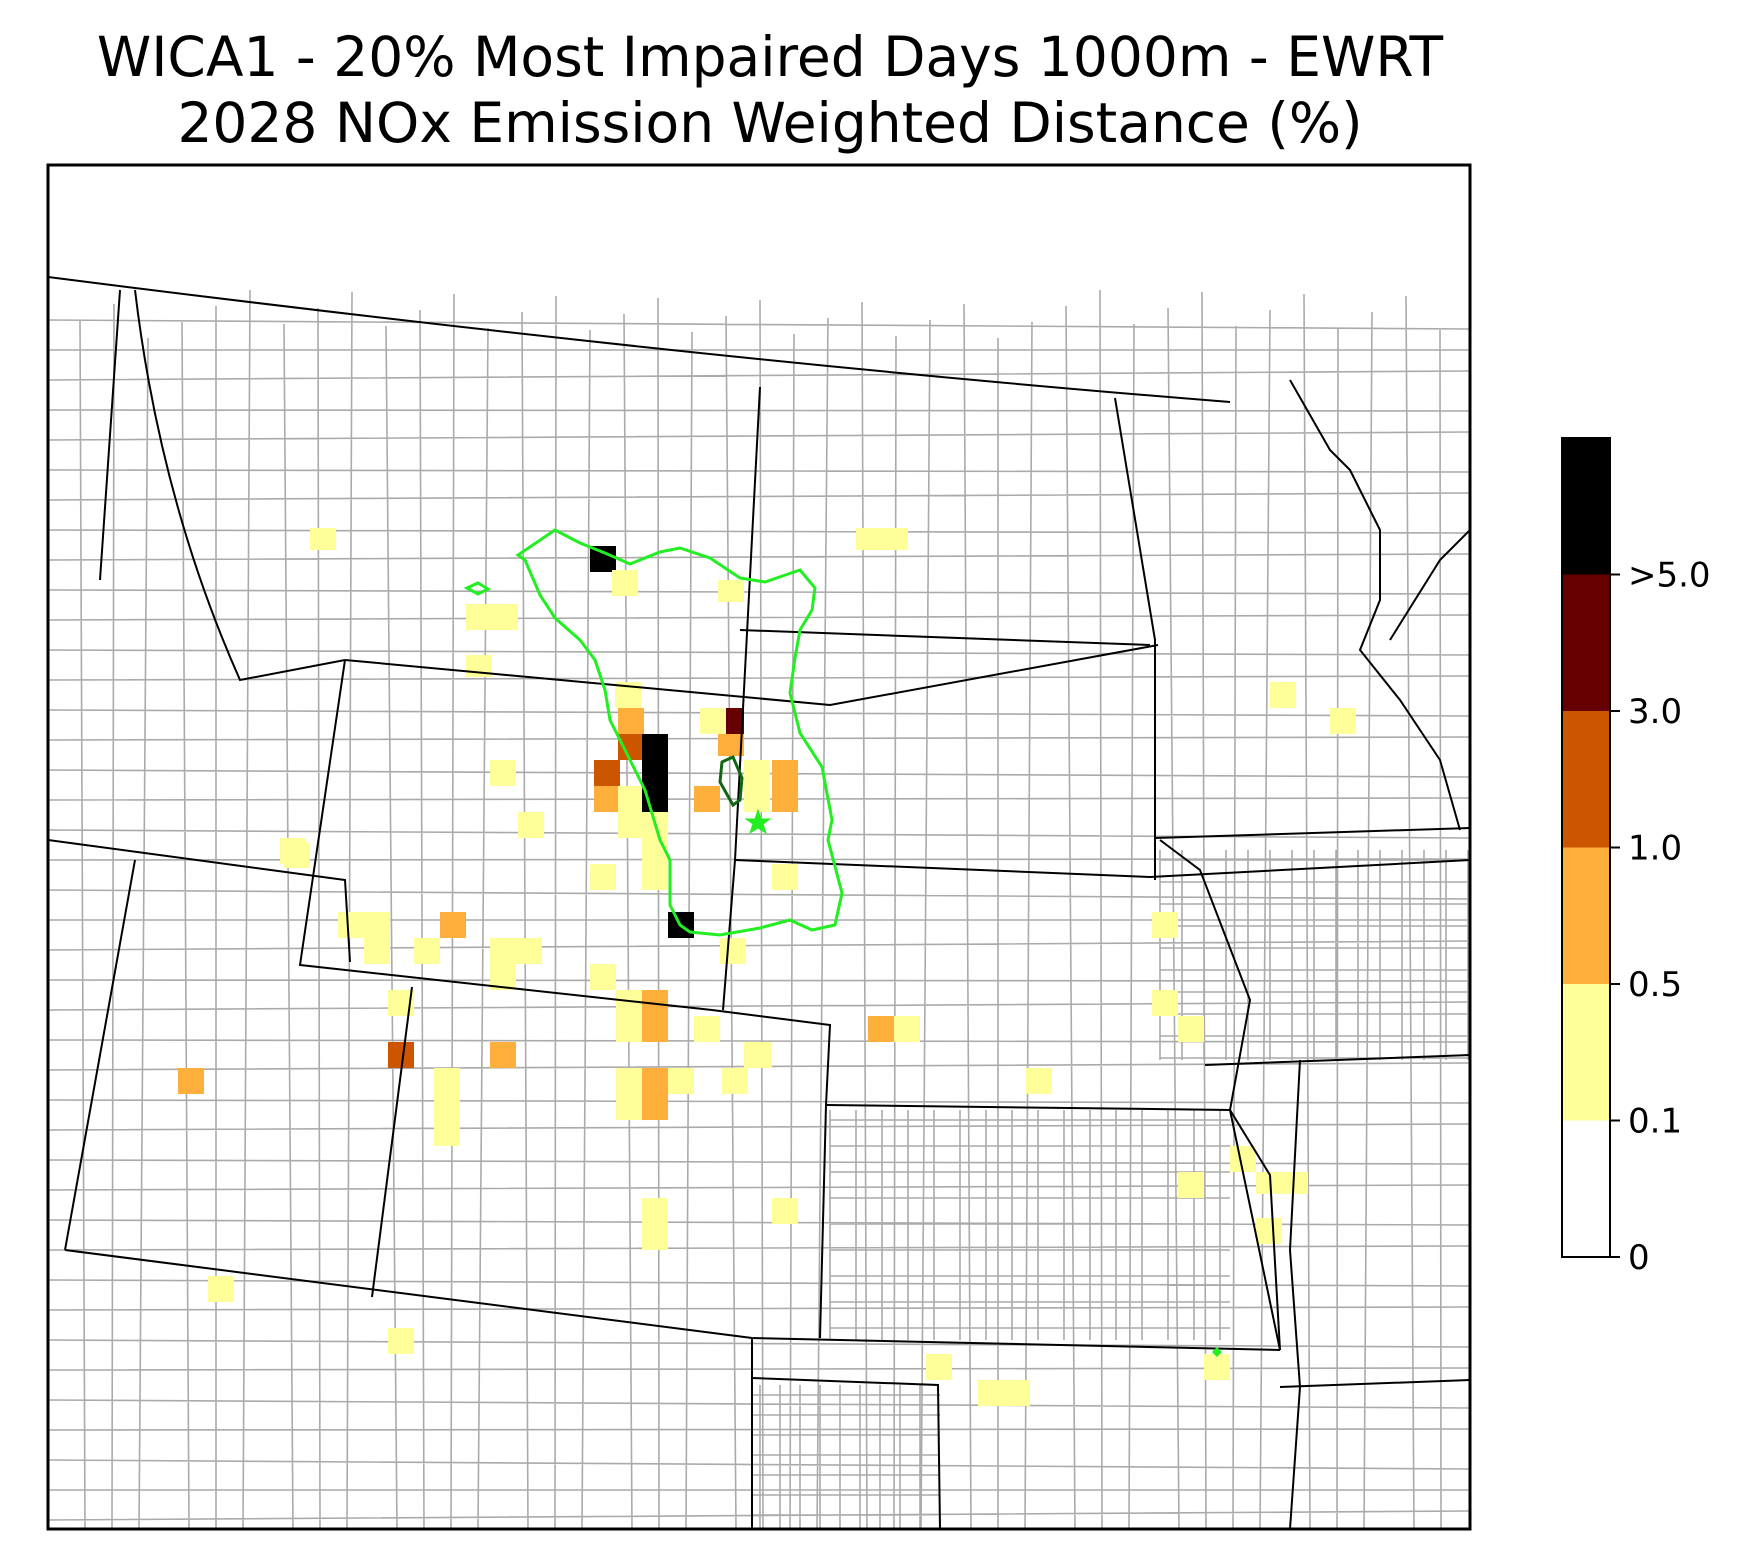 Image resolution: width=1758 pixels, height=1558 pixels. What do you see at coordinates (770, 123) in the screenshot?
I see `map-title-line2: 2028 NOx Emission Weighted Distance (%)` at bounding box center [770, 123].